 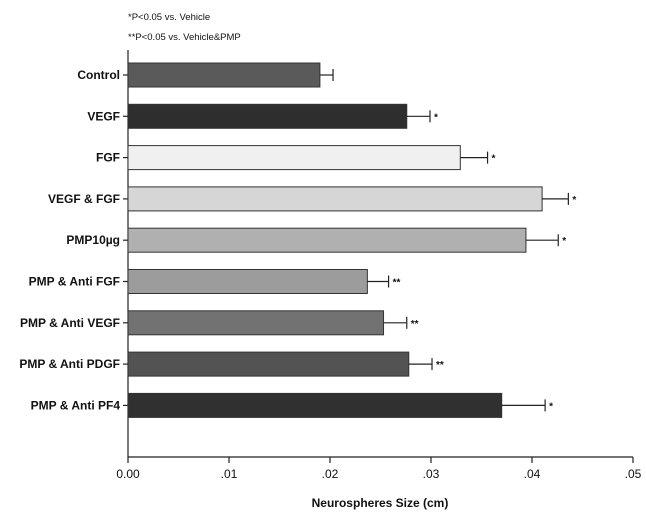 I want to click on x-tick-label: 0.00, so click(x=128, y=474).